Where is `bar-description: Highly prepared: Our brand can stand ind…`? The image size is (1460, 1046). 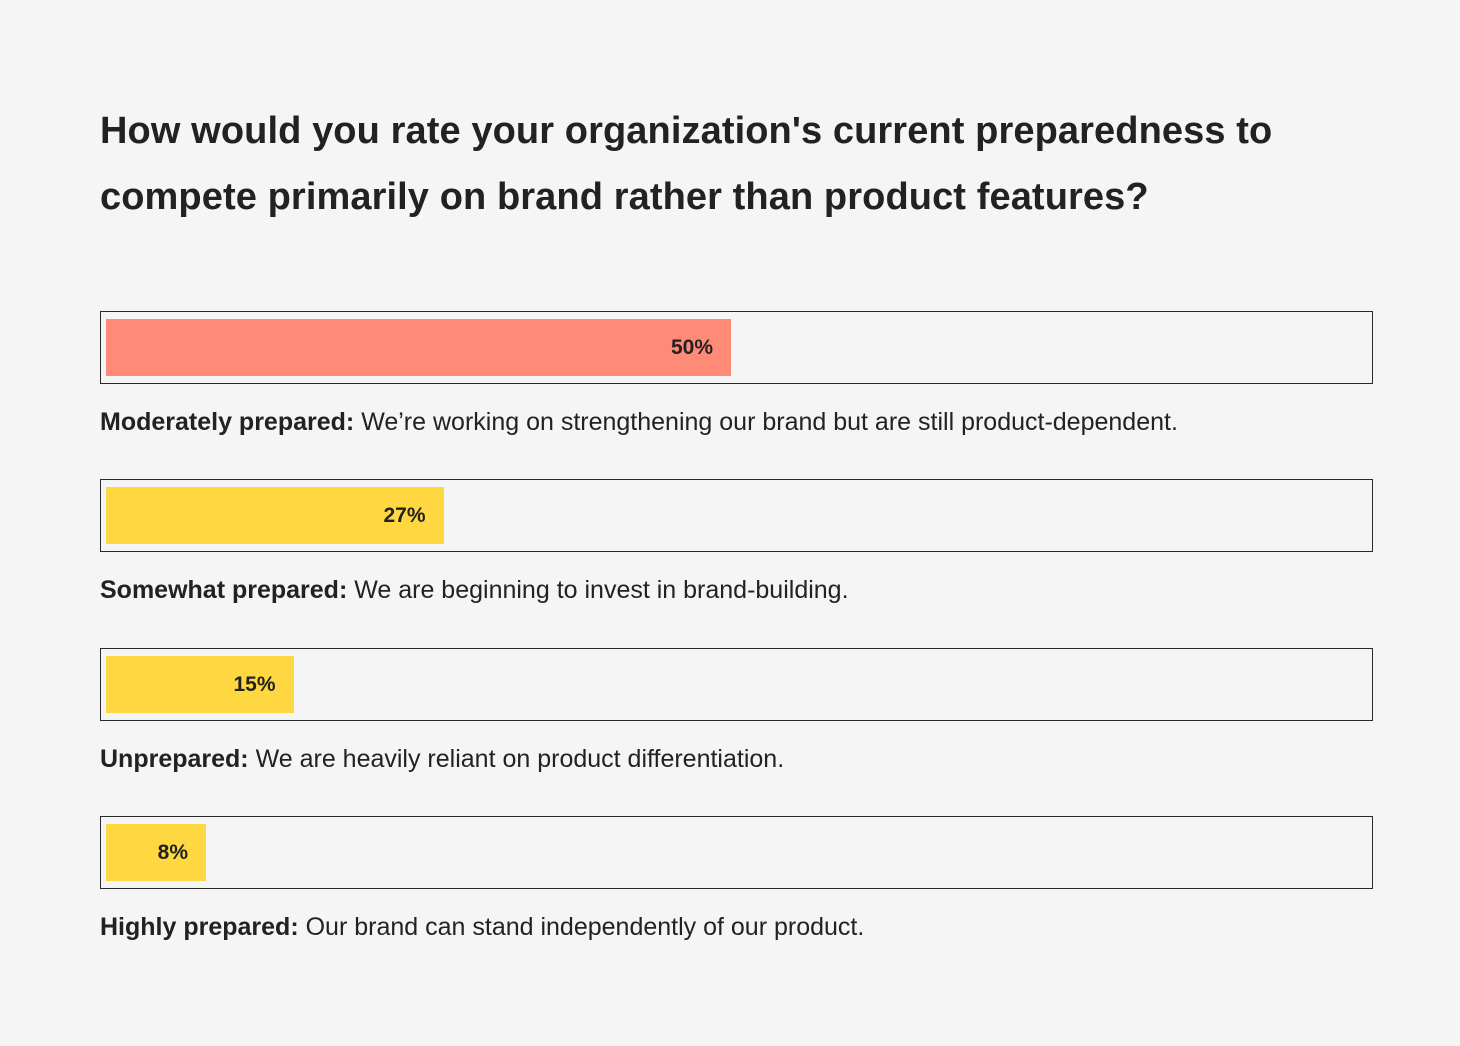 bar-description: Highly prepared: Our brand can stand ind… is located at coordinates (736, 927).